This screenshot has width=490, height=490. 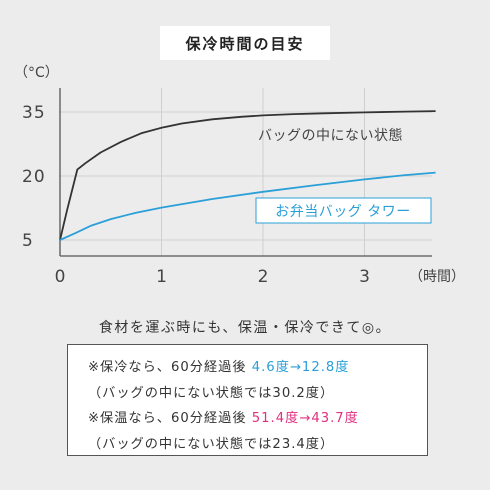 What do you see at coordinates (305, 418) in the screenshot?
I see `note-warm-value: 51.4度→43.7度` at bounding box center [305, 418].